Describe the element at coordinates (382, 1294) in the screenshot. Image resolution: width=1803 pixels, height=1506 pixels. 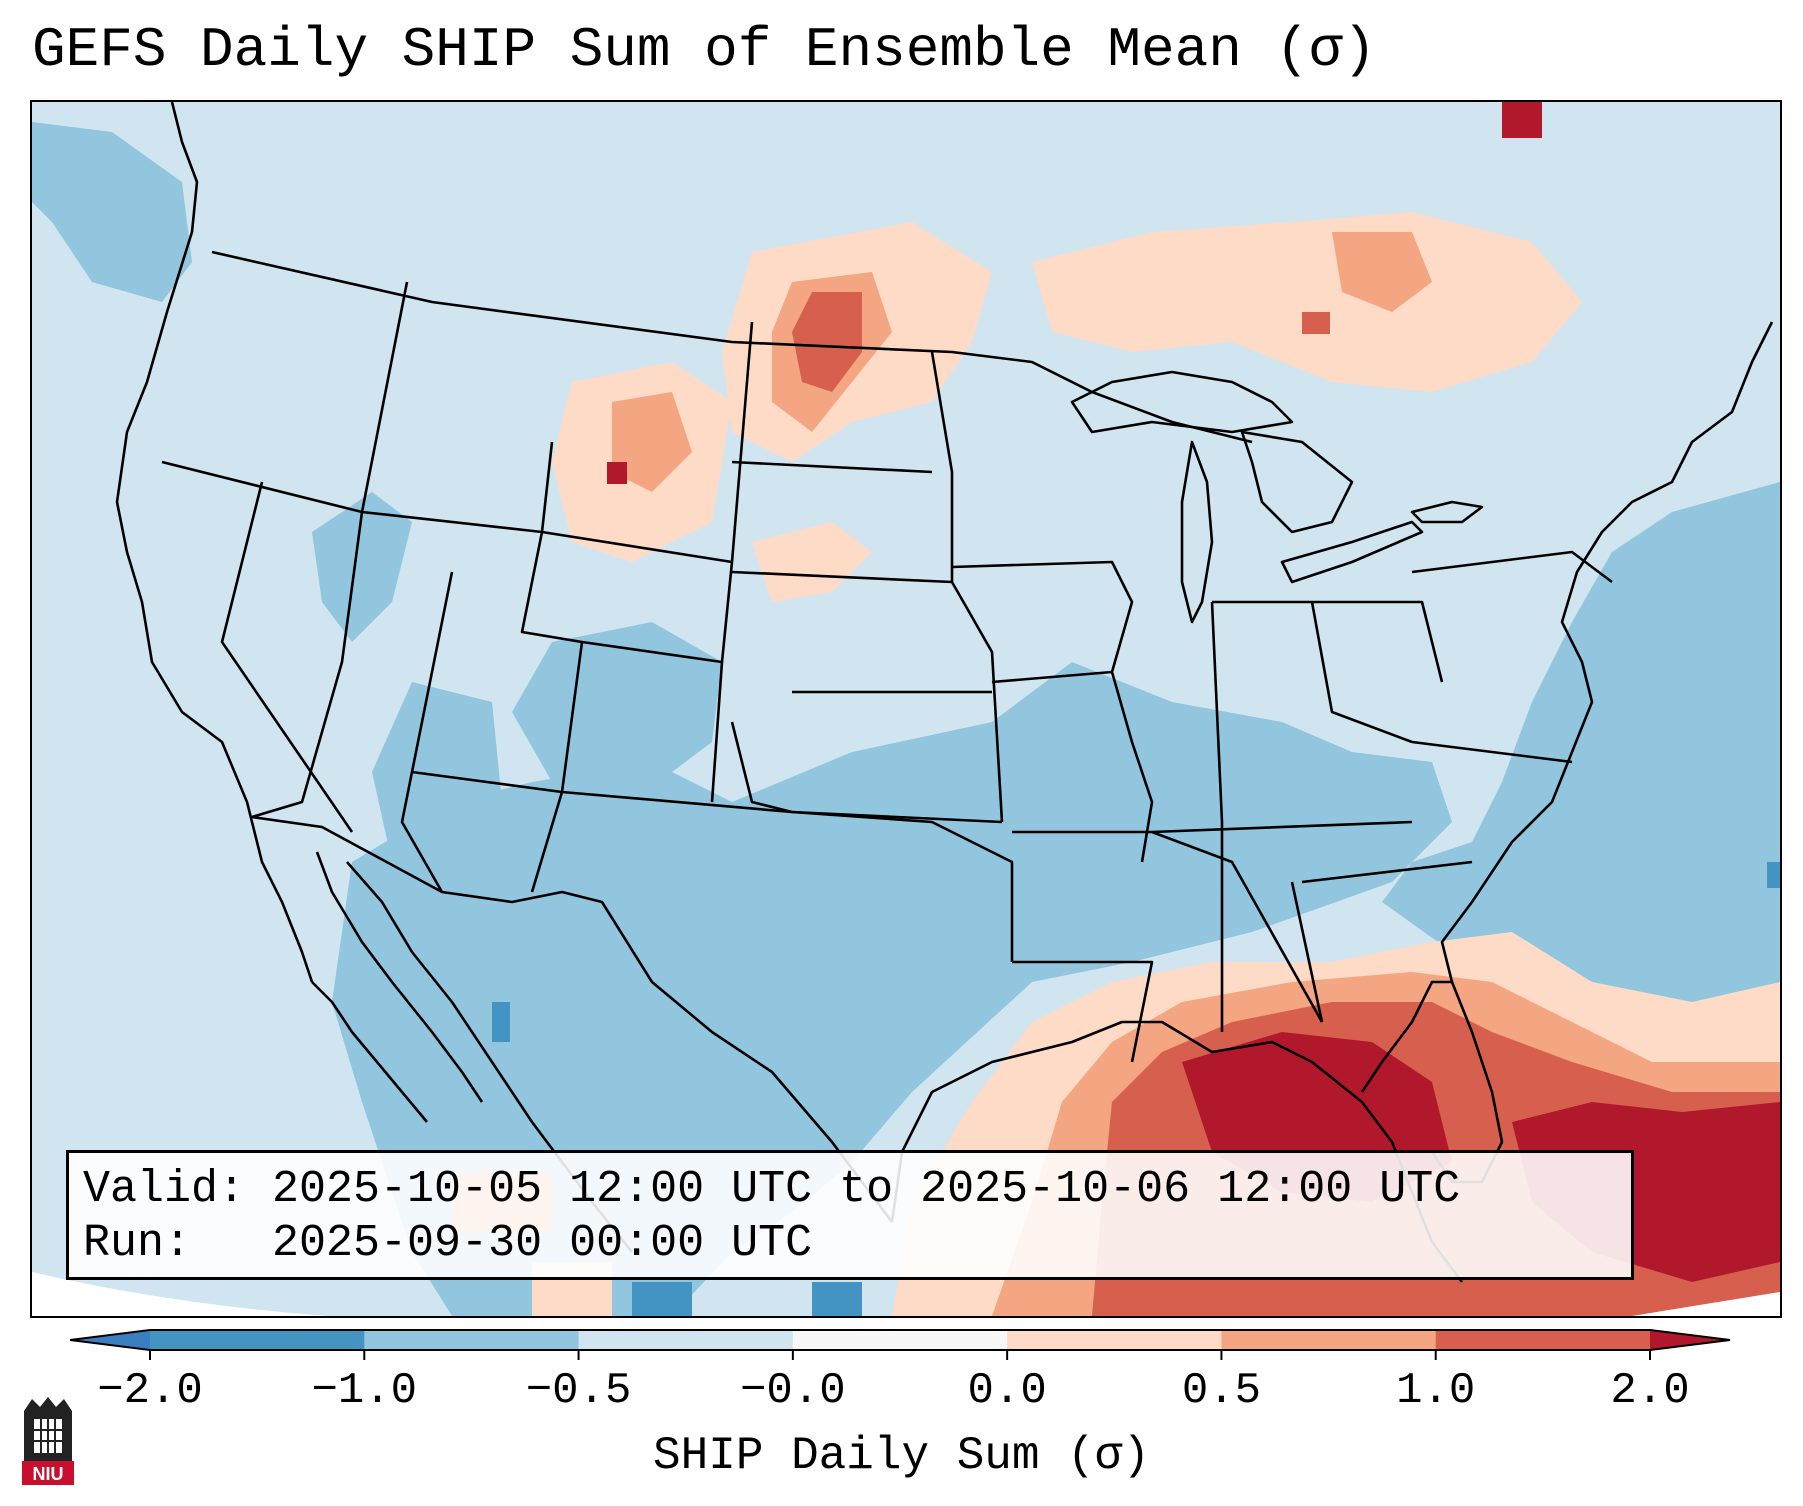
I see `projection-edge-left` at that location.